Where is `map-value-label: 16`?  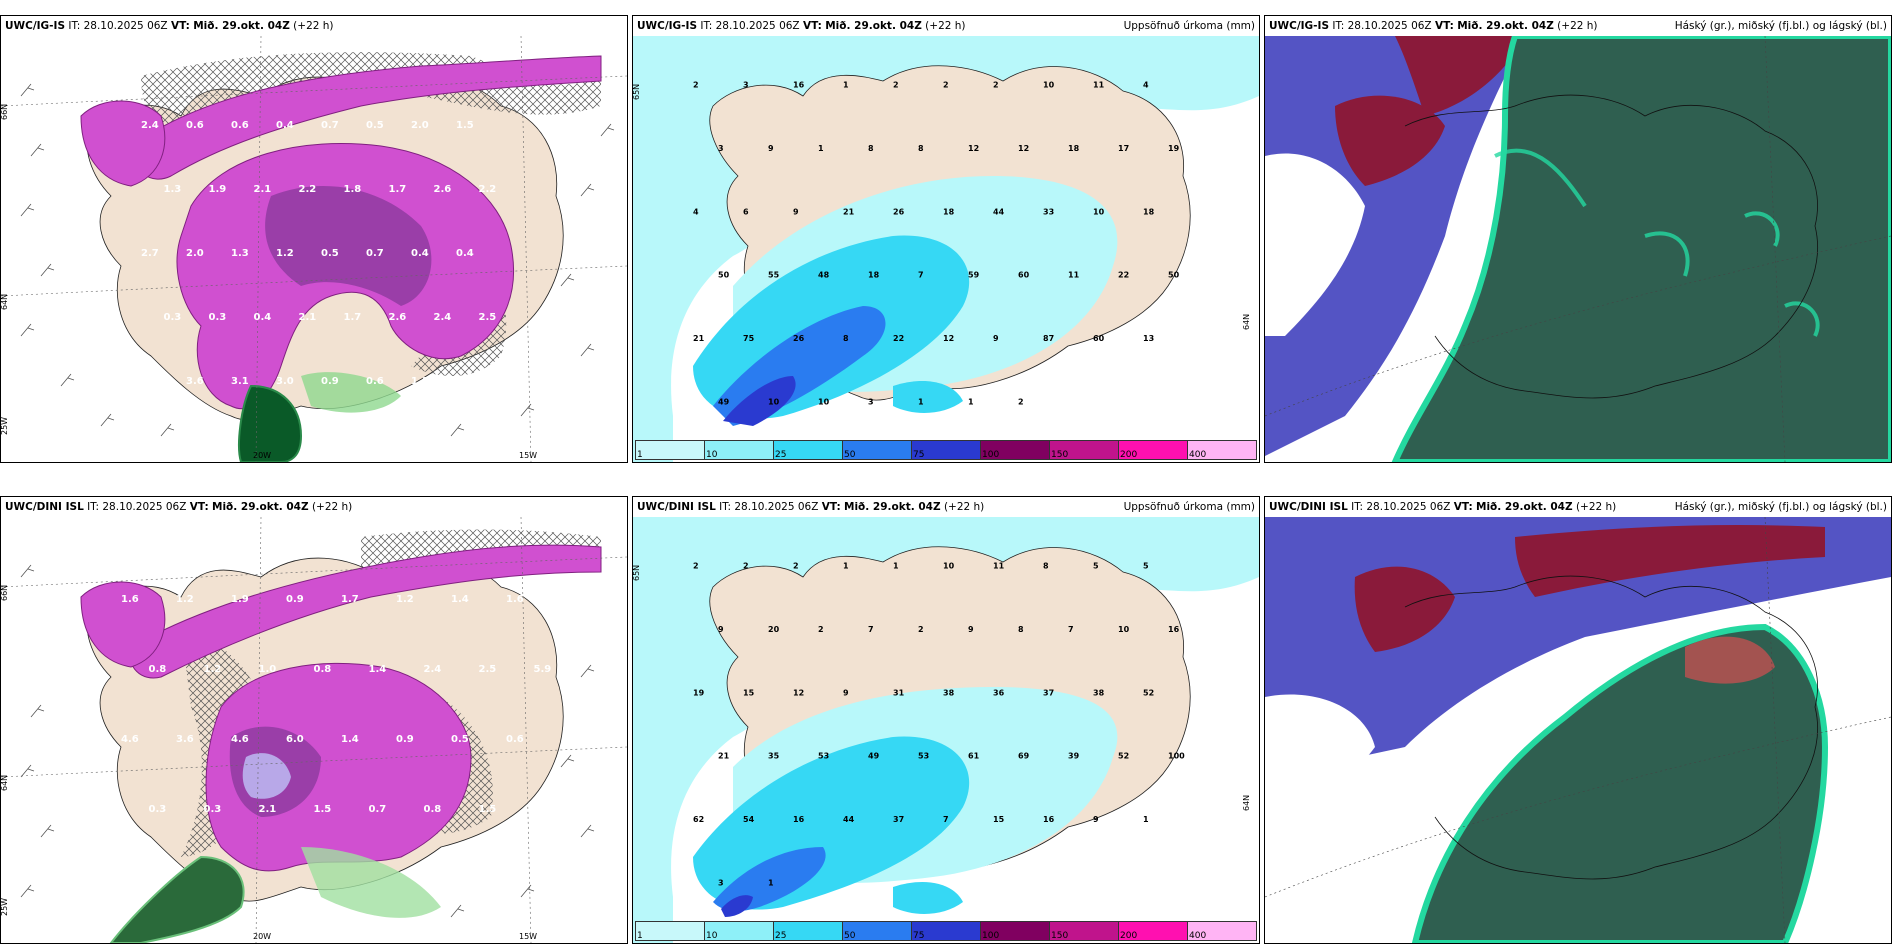 map-value-label: 16 is located at coordinates (1174, 629).